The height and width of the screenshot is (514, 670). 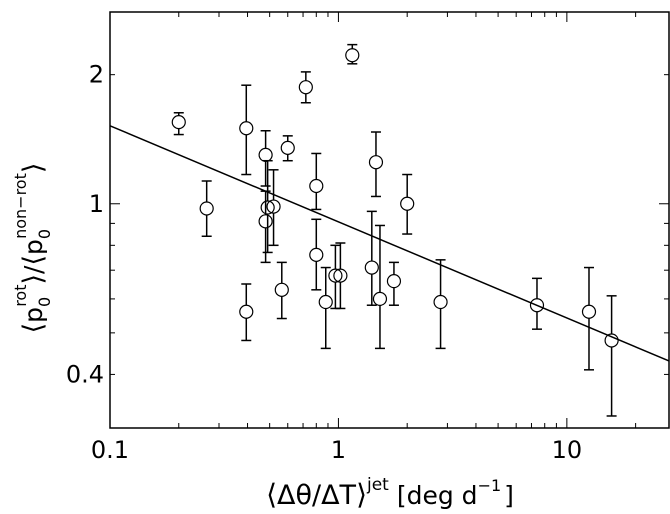 I want to click on y-label-sup1: rot, so click(x=20, y=296).